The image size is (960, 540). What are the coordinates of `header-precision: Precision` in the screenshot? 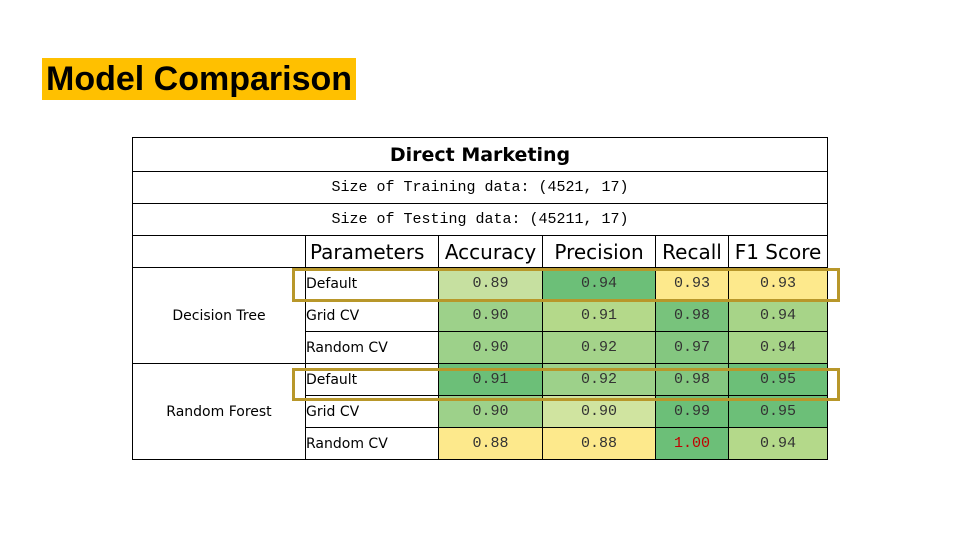 It's located at (599, 251).